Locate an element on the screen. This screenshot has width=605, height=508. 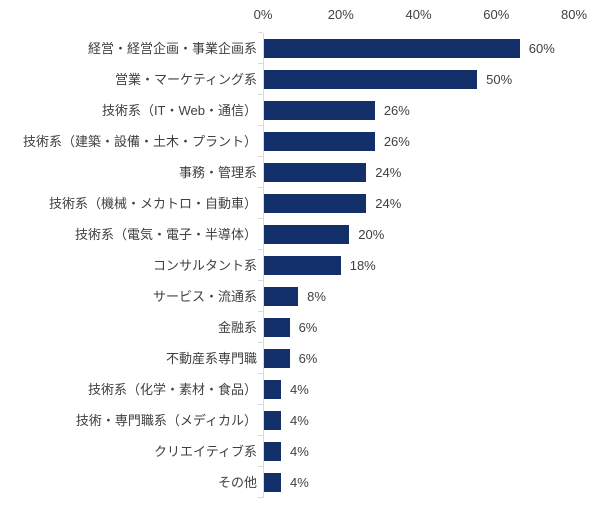
x-axis-tick-label: 0% is located at coordinates (263, 14).